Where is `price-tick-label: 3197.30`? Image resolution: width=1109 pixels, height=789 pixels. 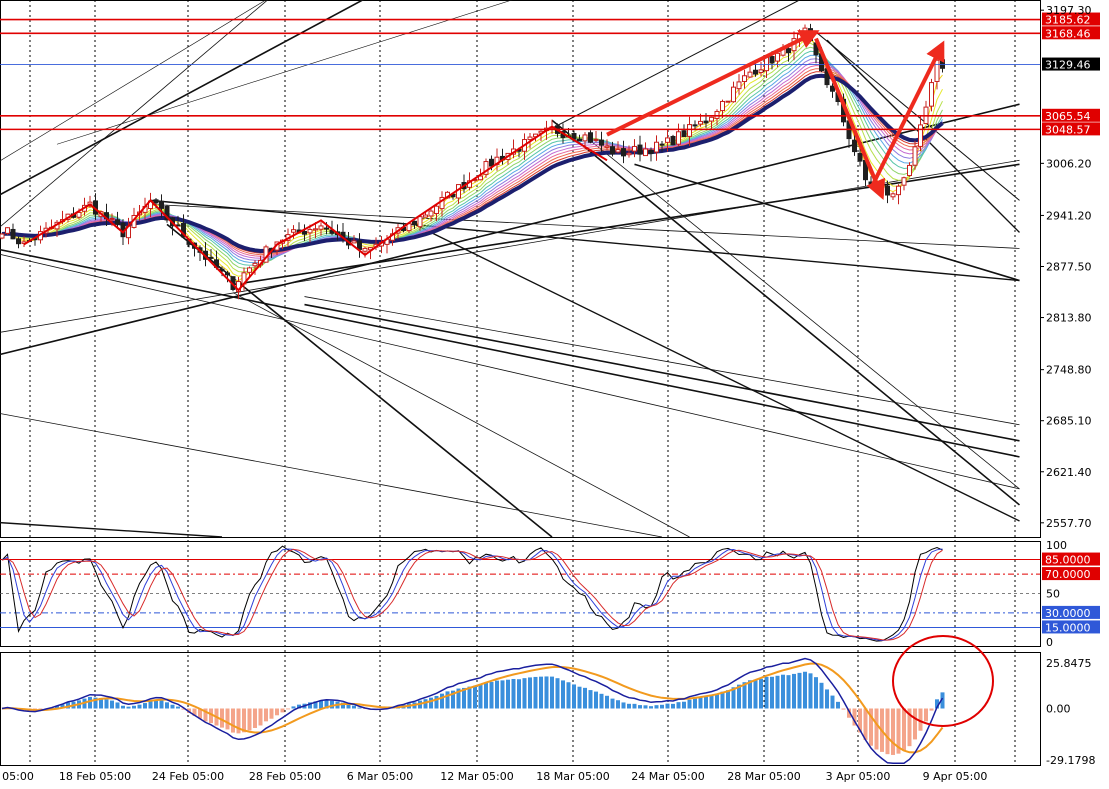 price-tick-label: 3197.30 is located at coordinates (1069, 10).